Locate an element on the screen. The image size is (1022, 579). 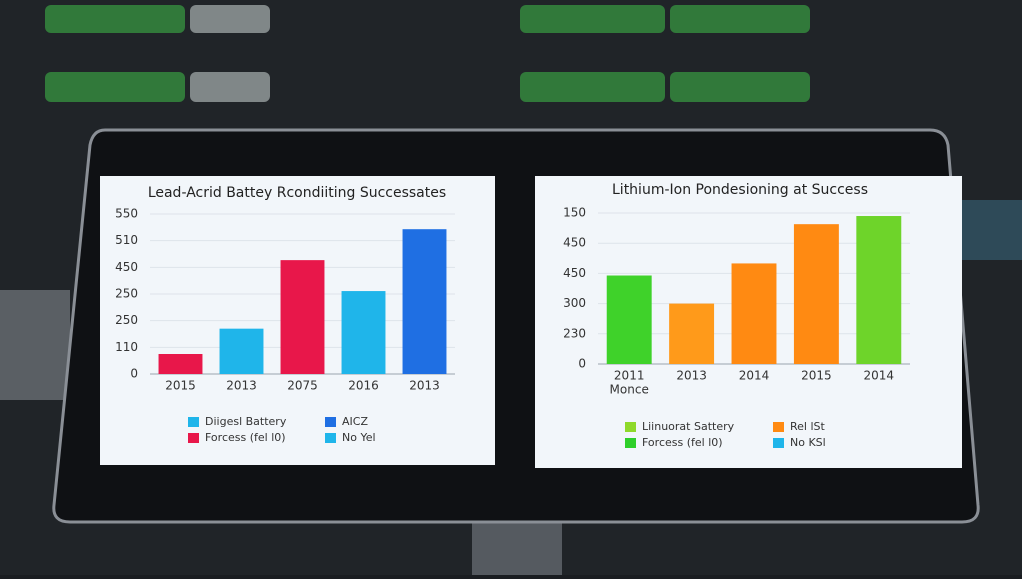
stand is located at coordinates (517, 545).